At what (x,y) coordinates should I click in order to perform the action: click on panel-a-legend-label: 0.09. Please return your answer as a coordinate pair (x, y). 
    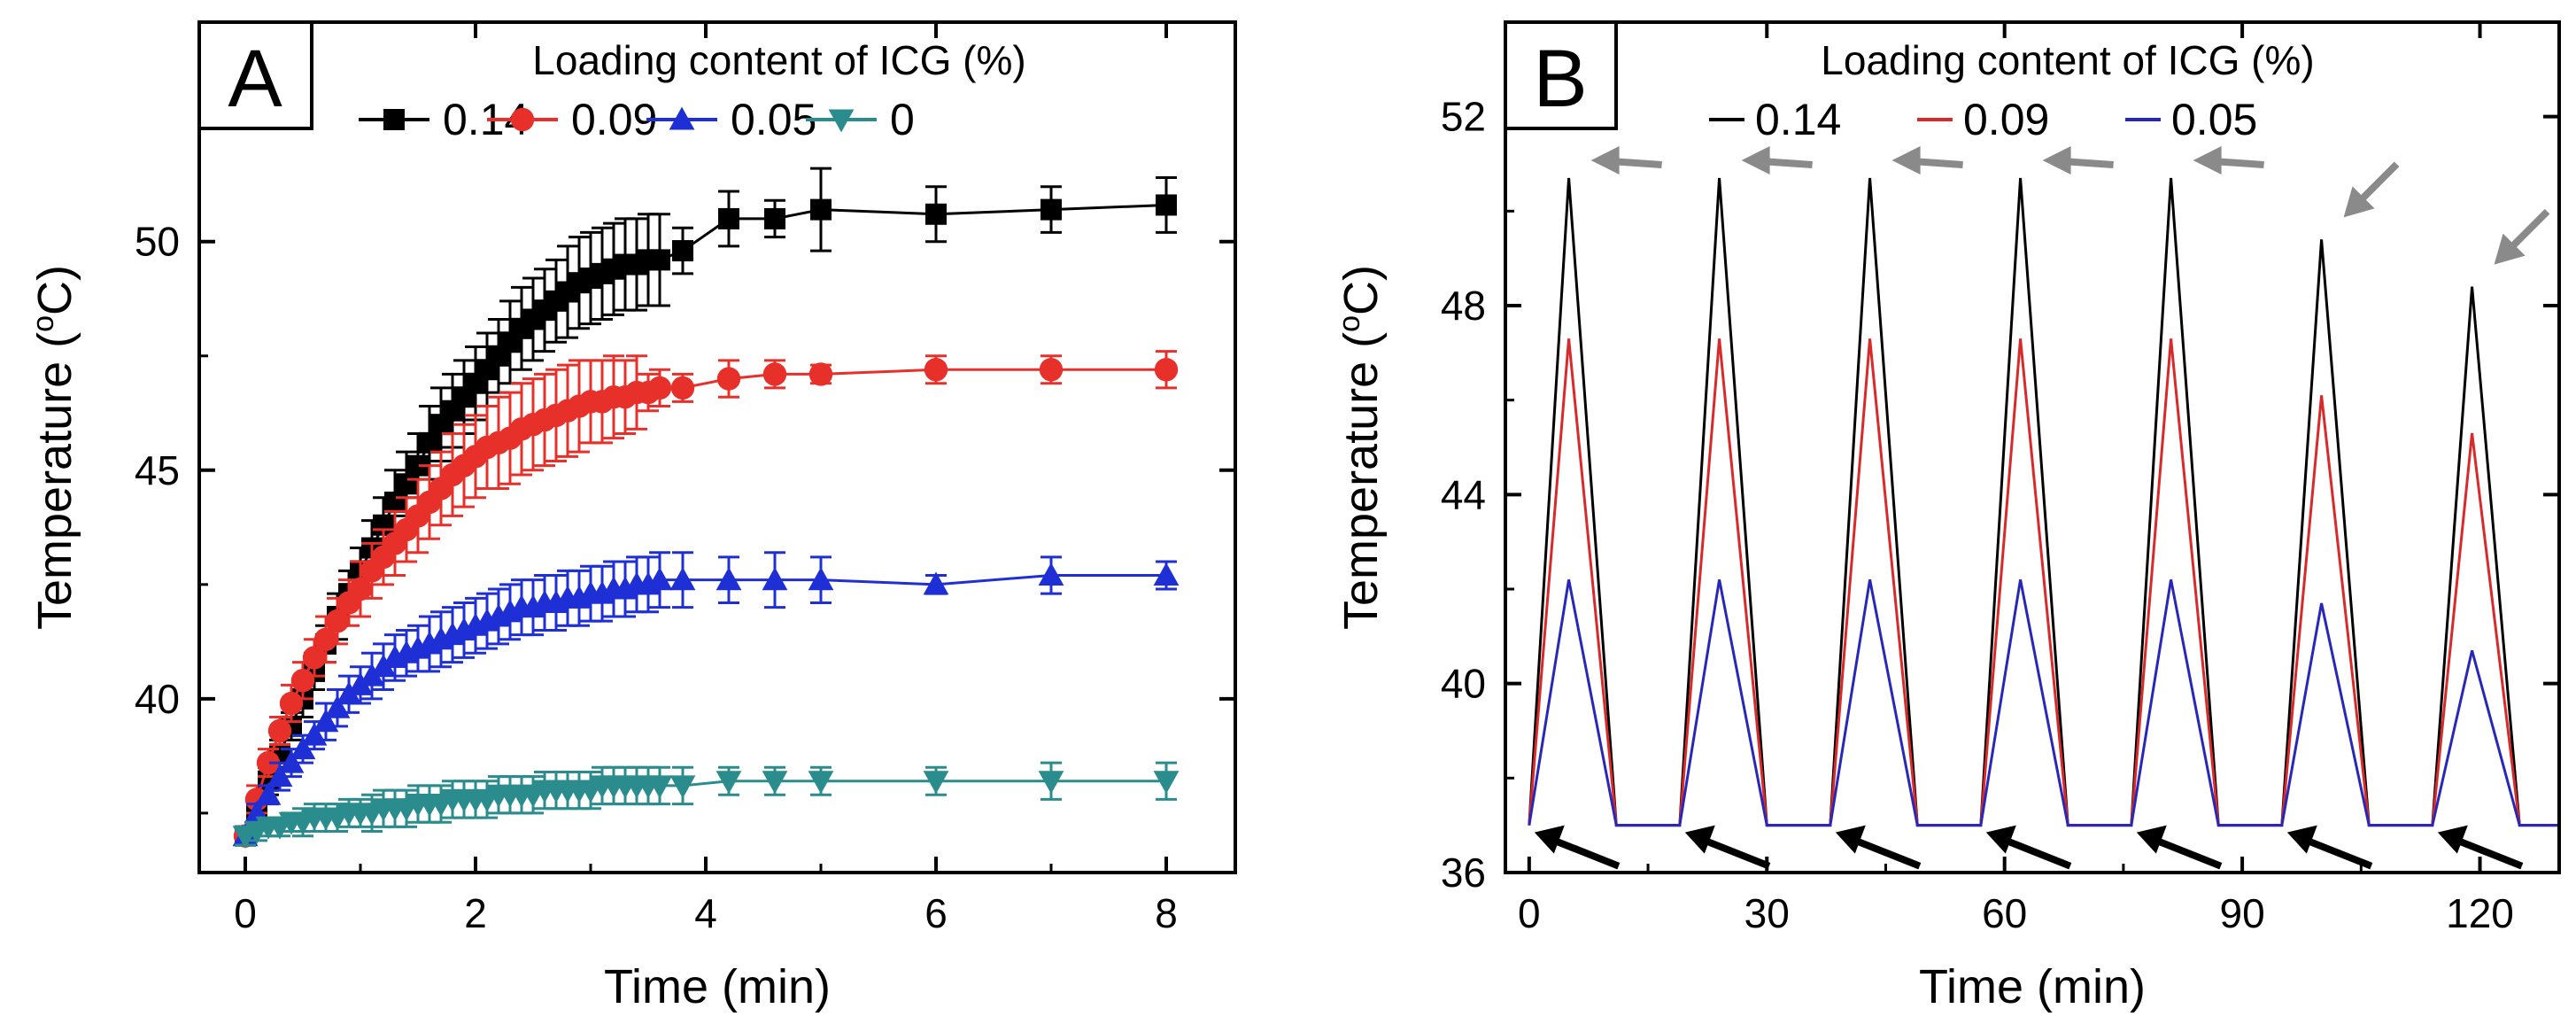
    Looking at the image, I should click on (614, 120).